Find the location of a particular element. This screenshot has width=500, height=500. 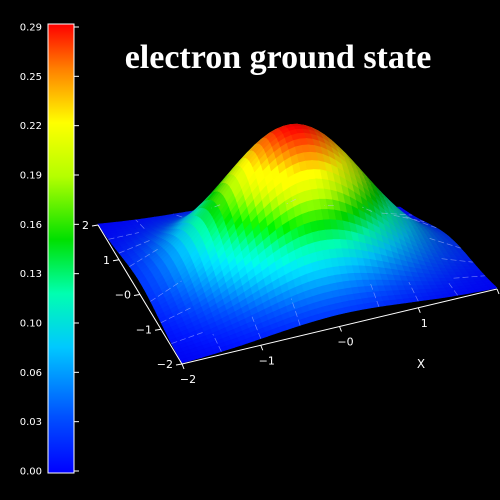

x-axis-label: X is located at coordinates (421, 364).